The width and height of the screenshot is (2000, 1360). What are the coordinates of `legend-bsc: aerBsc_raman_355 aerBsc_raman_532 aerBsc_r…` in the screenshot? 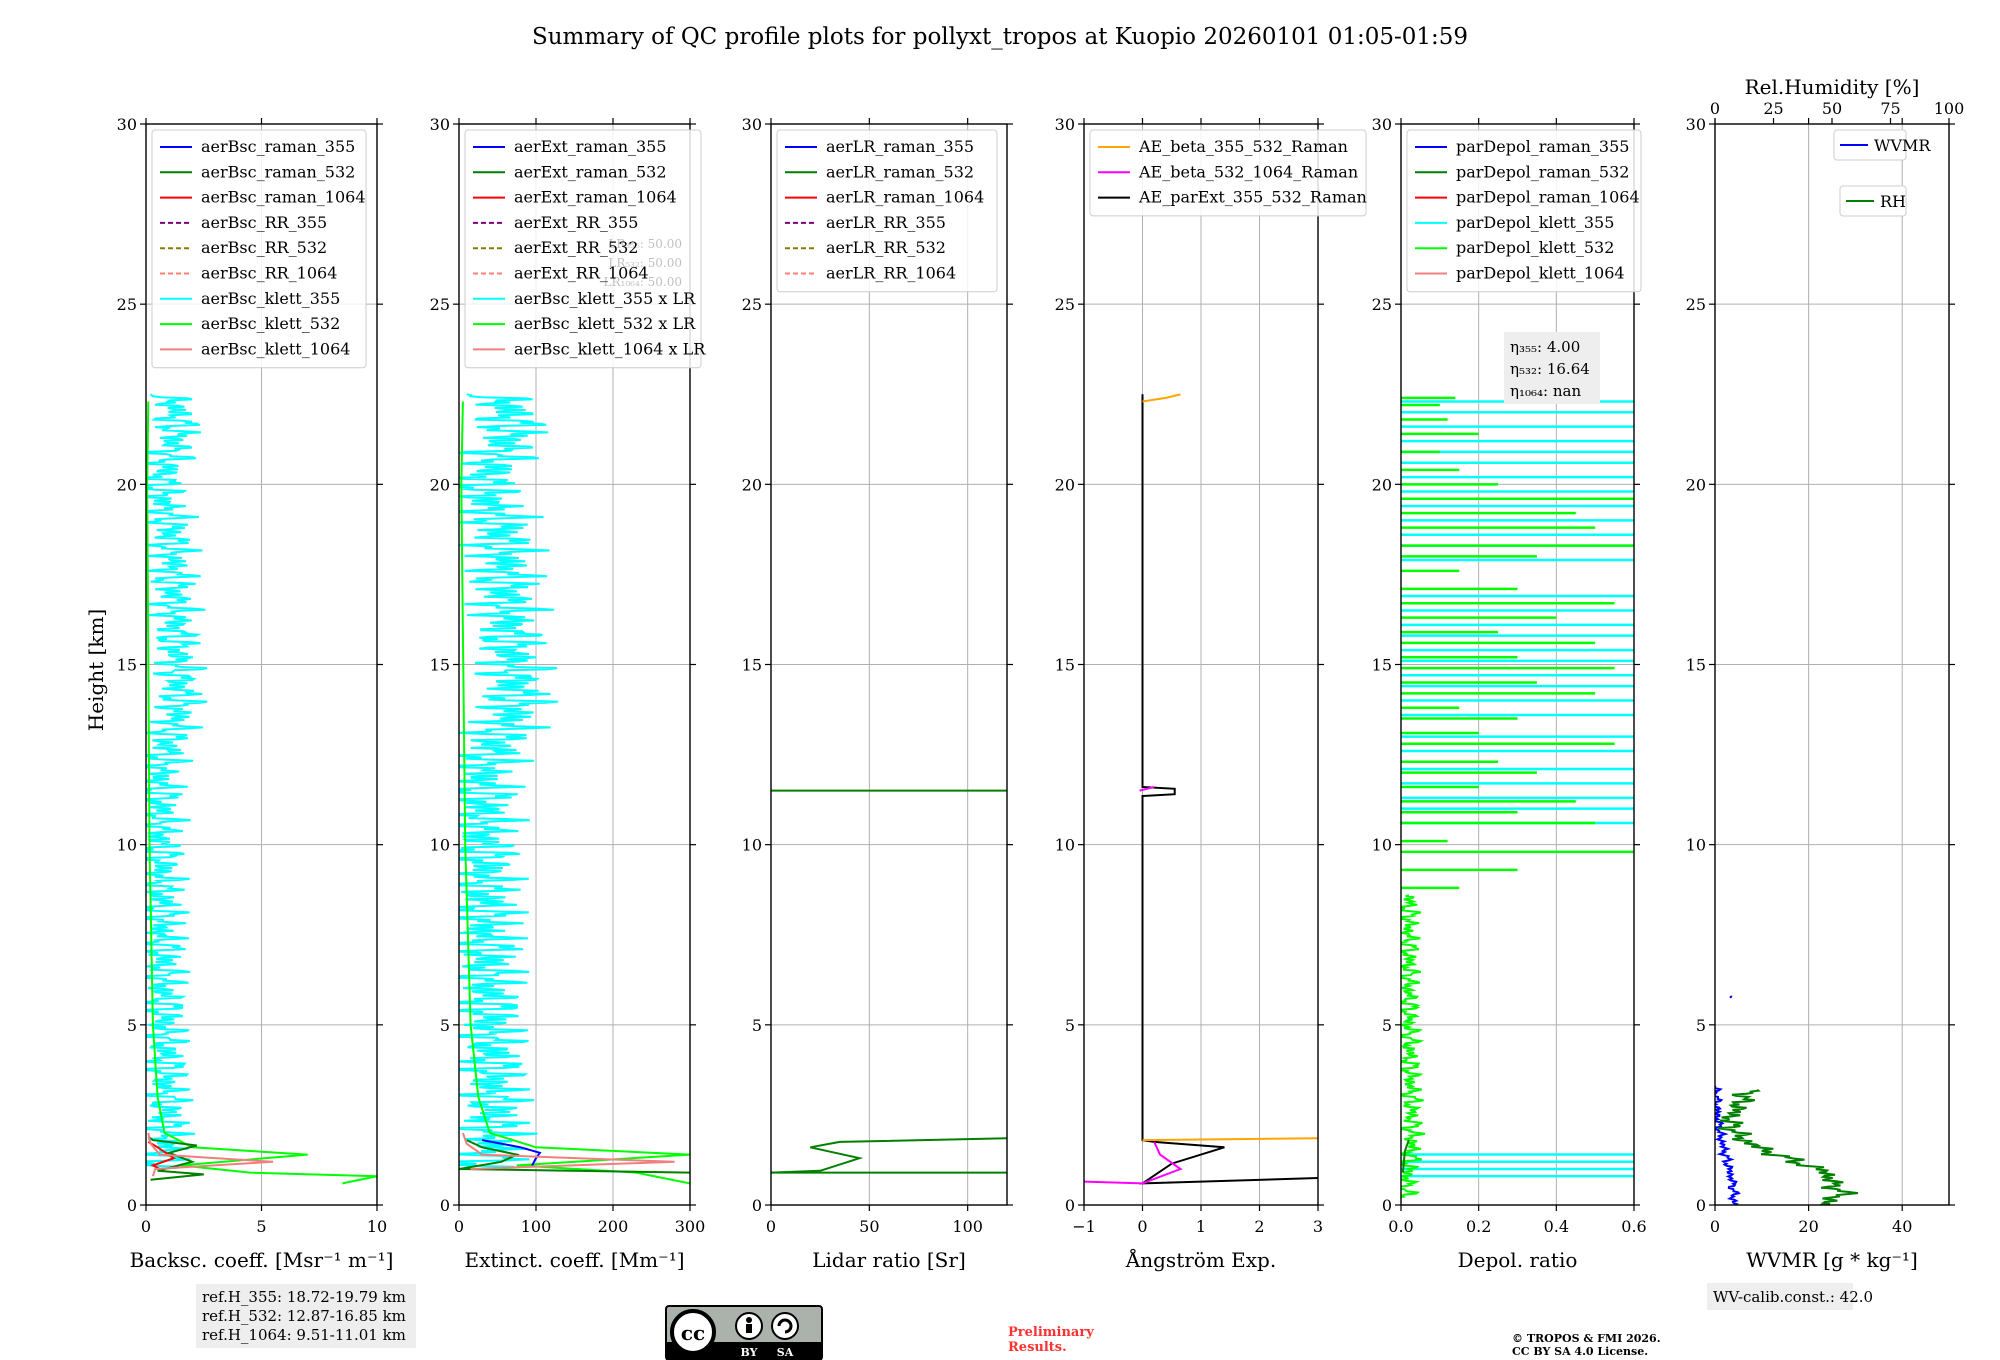 It's located at (259, 249).